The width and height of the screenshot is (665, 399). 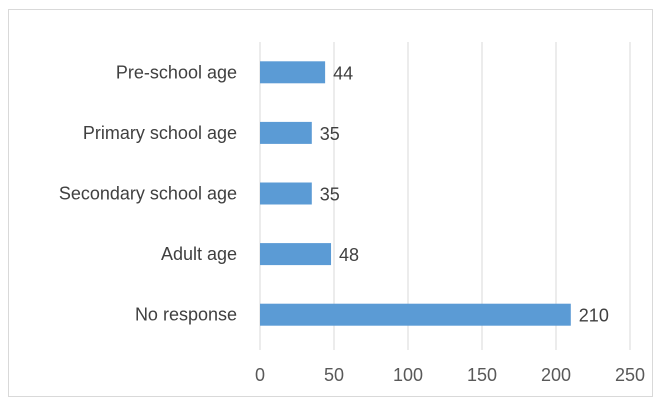 I want to click on x-tick-50: 50, so click(x=334, y=375).